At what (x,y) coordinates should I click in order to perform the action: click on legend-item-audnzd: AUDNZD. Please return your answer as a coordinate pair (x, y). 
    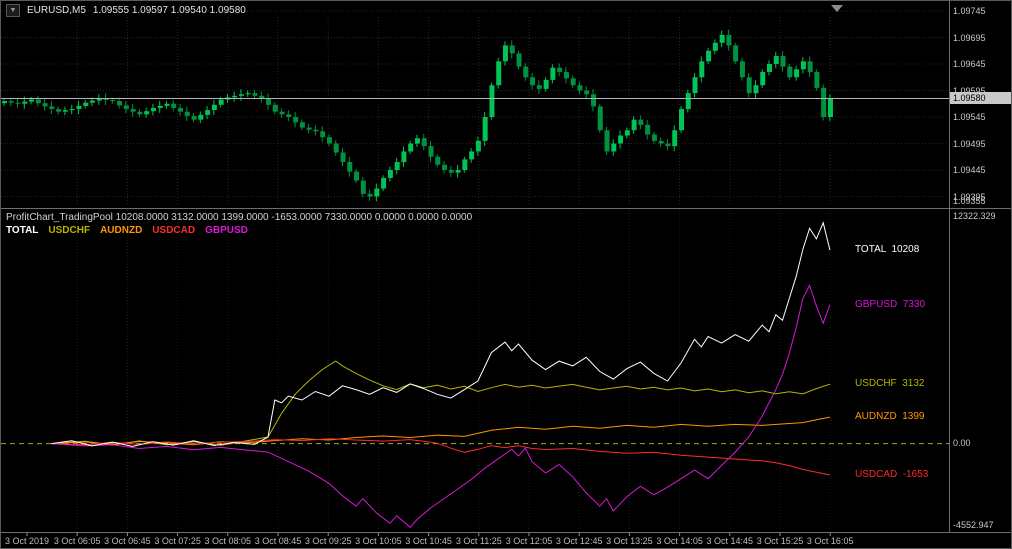
    Looking at the image, I should click on (121, 230).